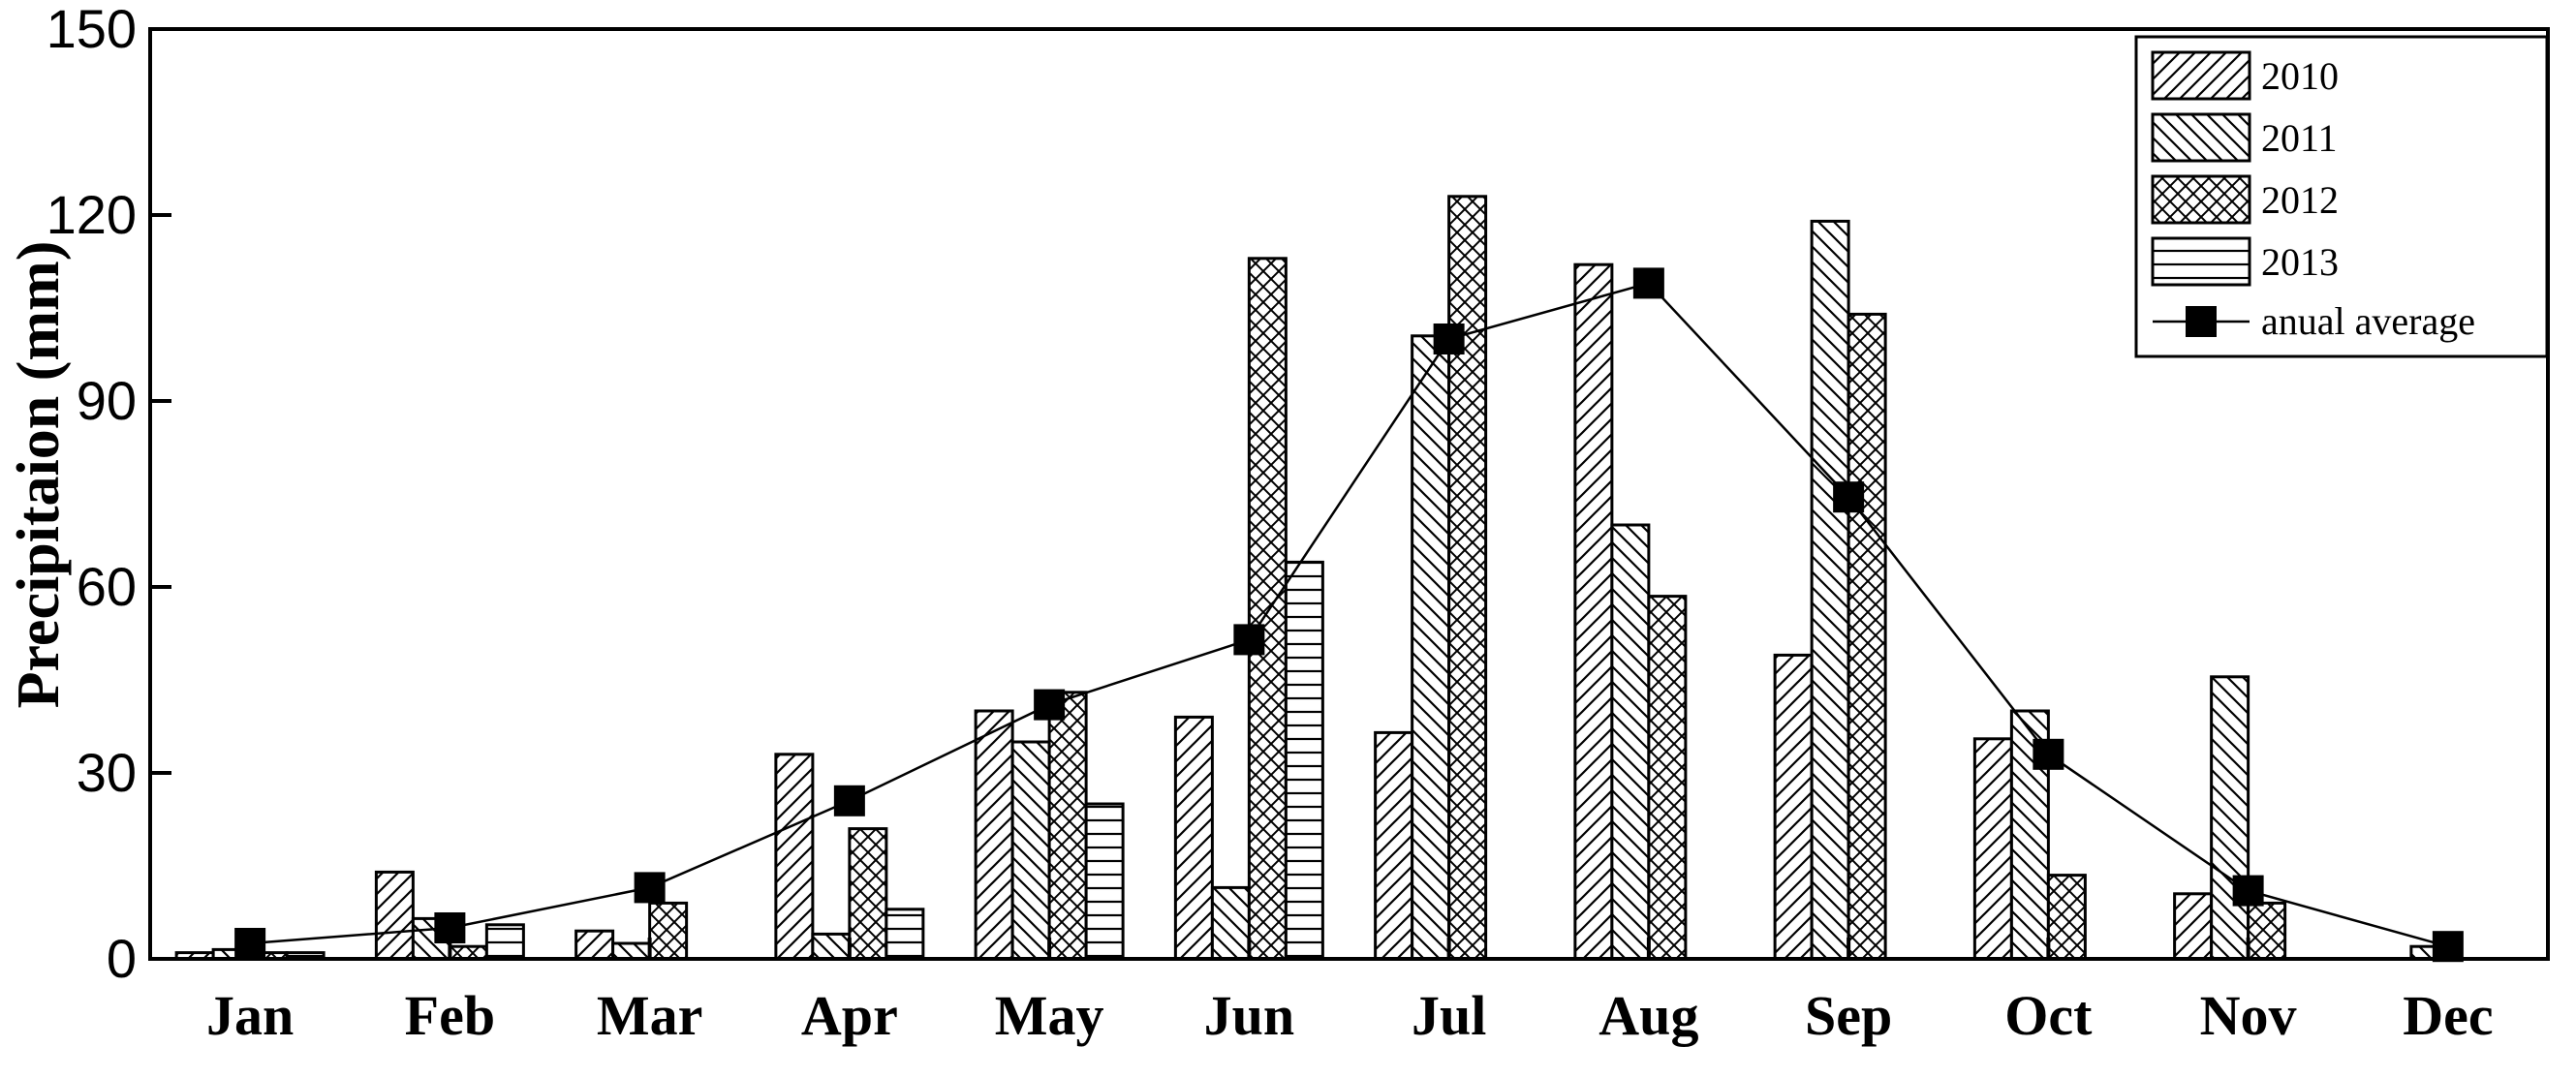  What do you see at coordinates (92, 214) in the screenshot?
I see `y-tick-label-120: 120` at bounding box center [92, 214].